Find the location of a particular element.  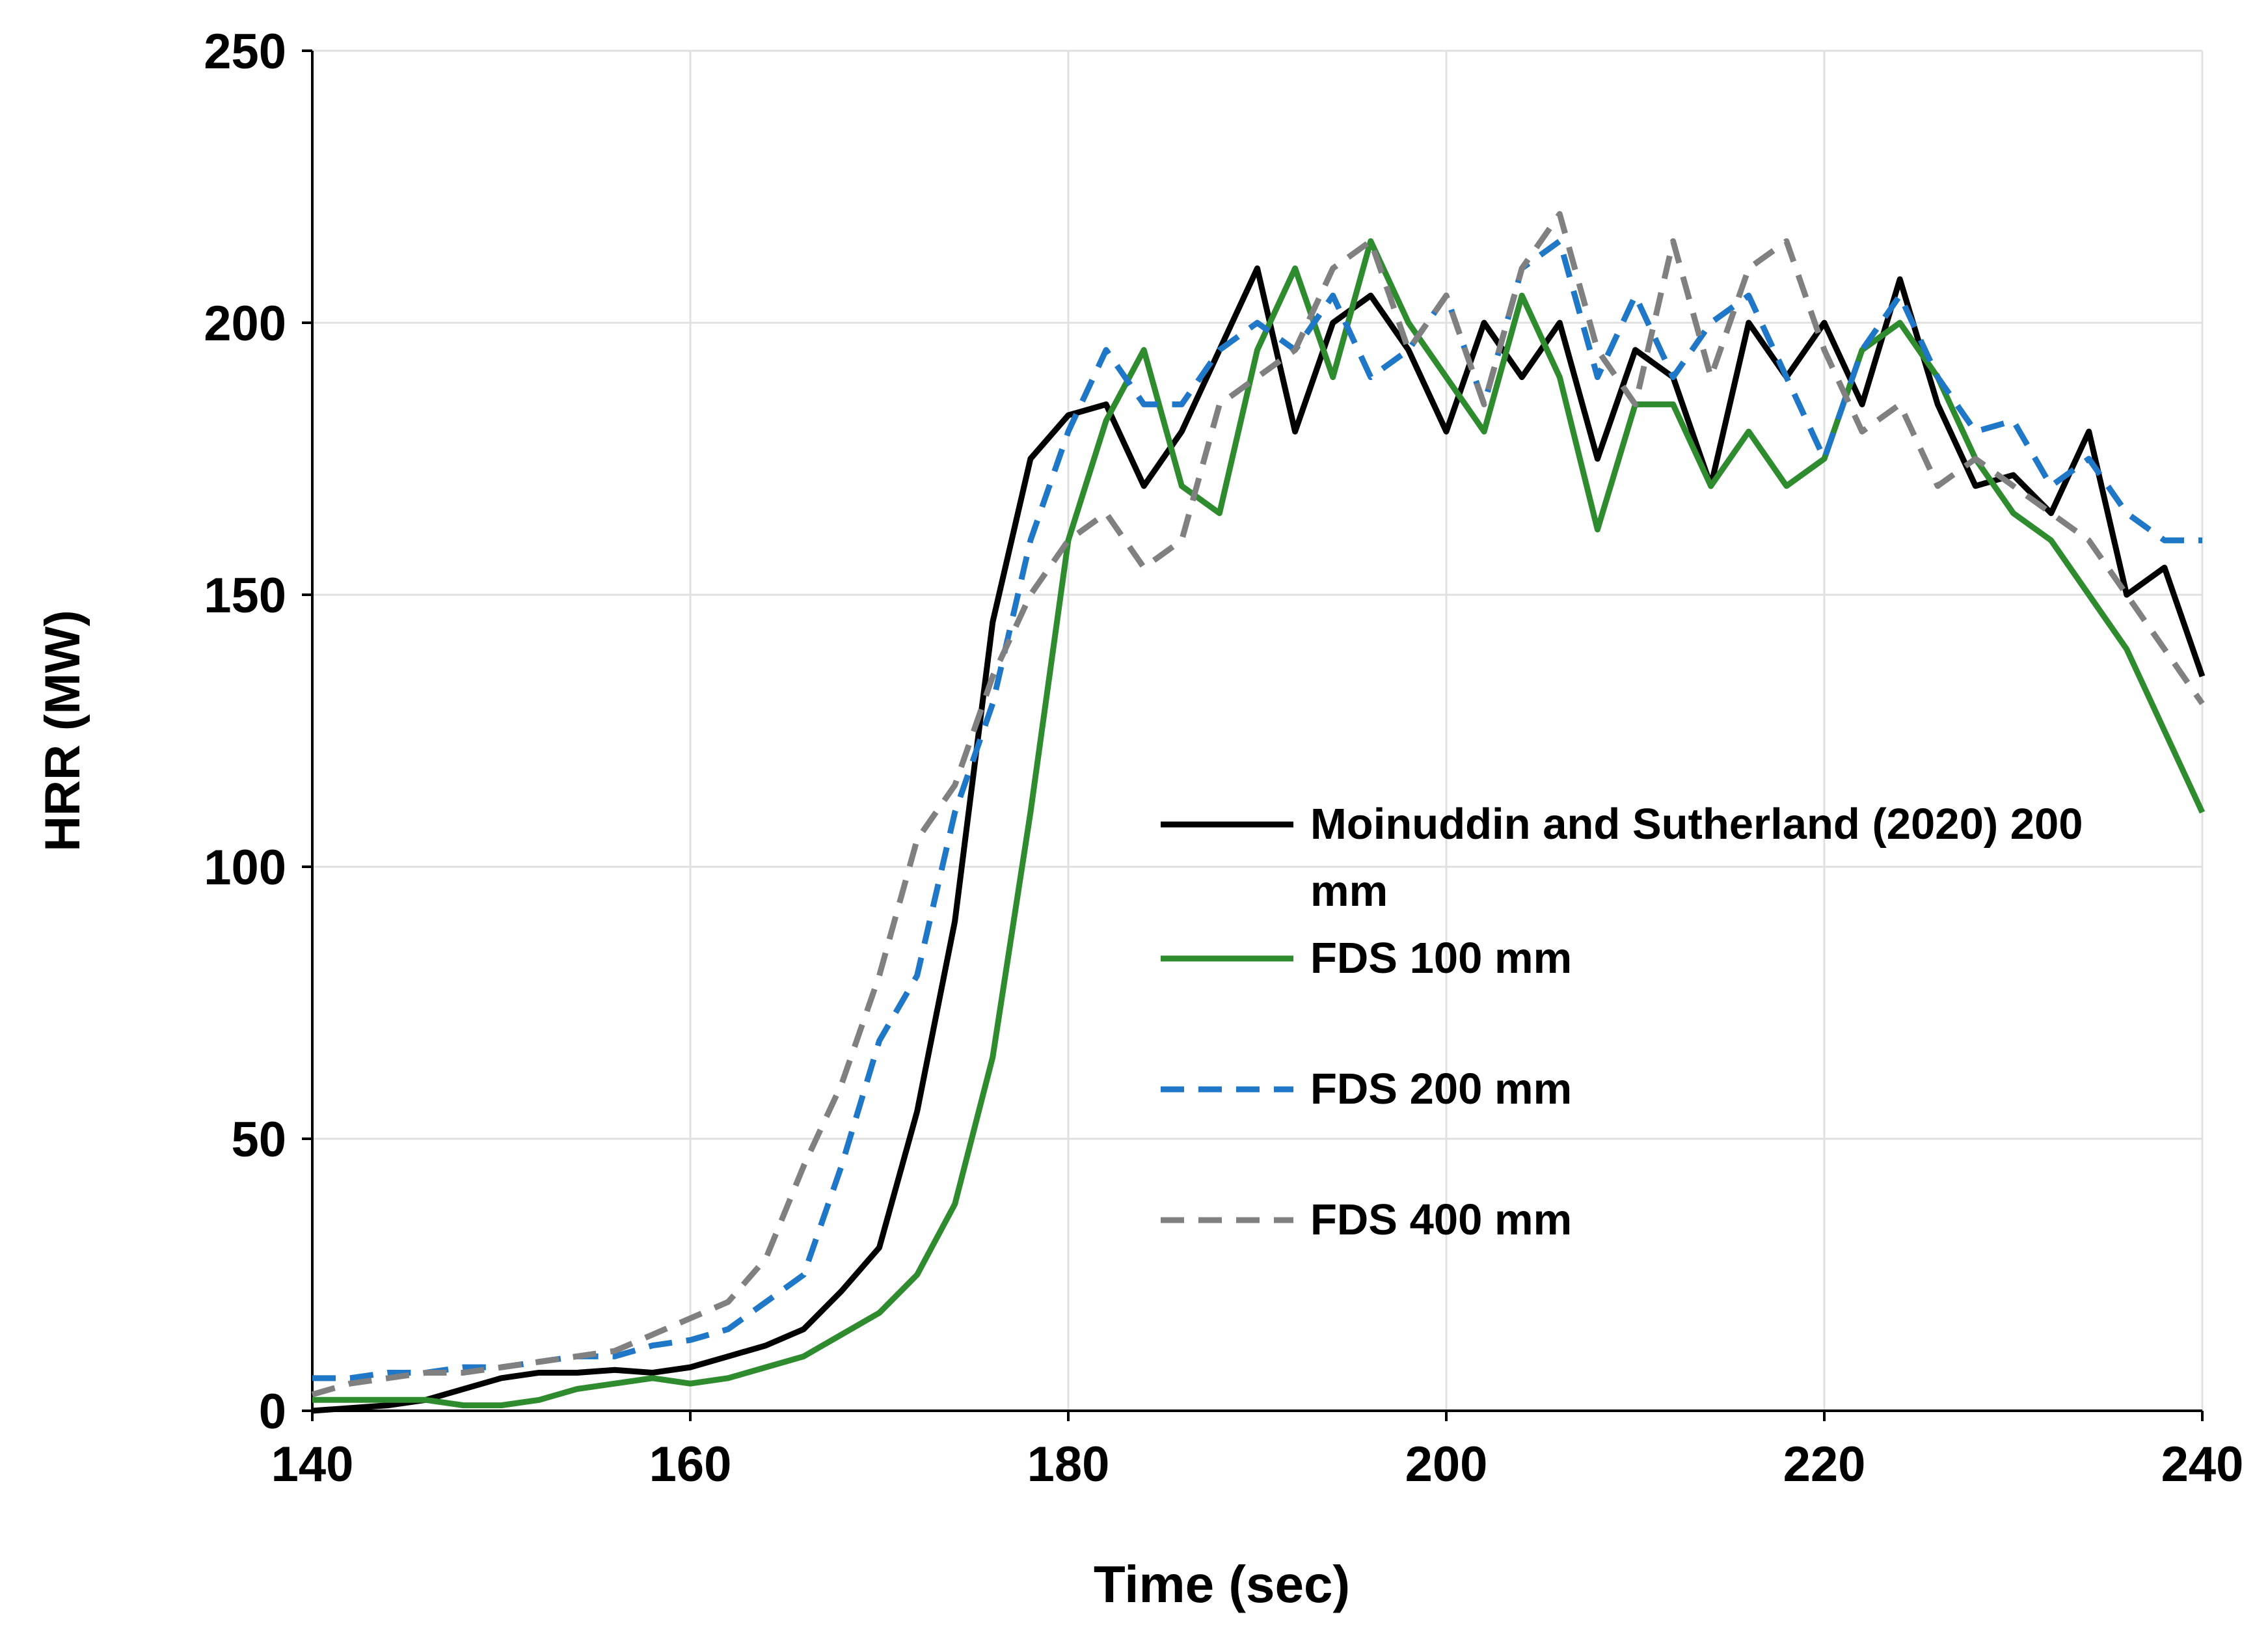

legend-entry: FDS 100 mm is located at coordinates (1624, 958).